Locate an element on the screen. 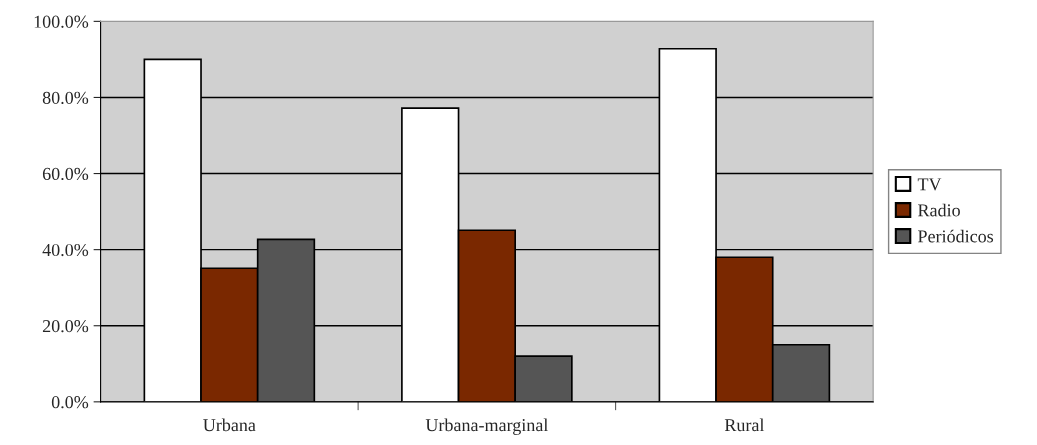  x-tick-label: Rural is located at coordinates (744, 425).